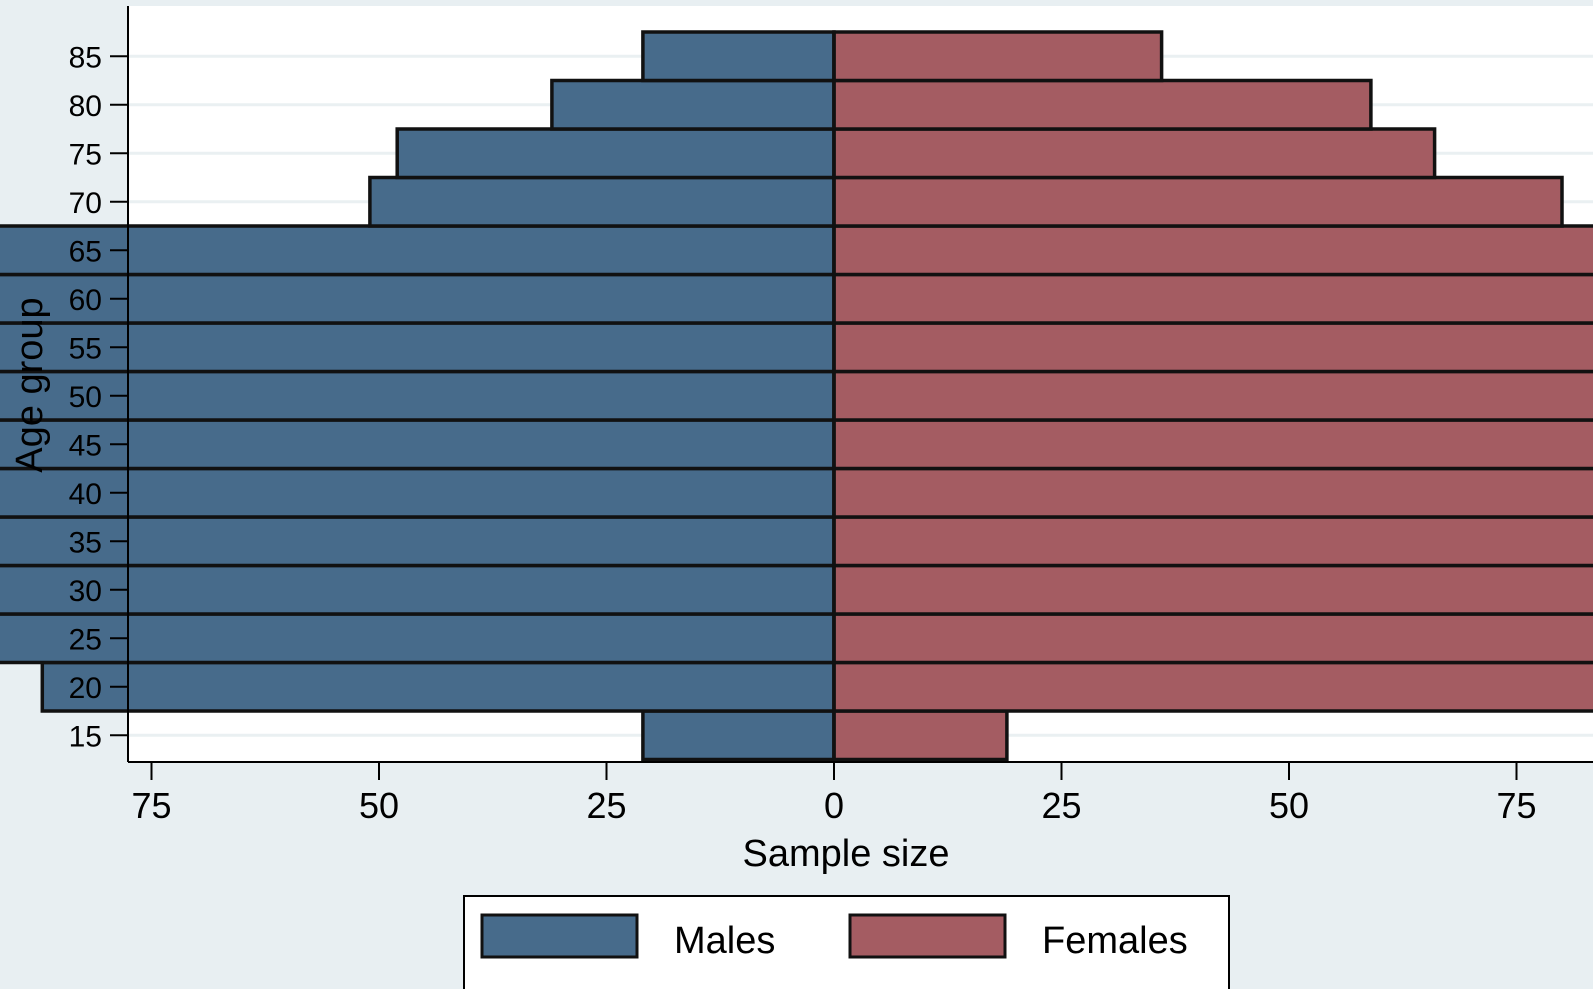 The width and height of the screenshot is (1593, 989). I want to click on y-axis-title: Age group, so click(30, 384).